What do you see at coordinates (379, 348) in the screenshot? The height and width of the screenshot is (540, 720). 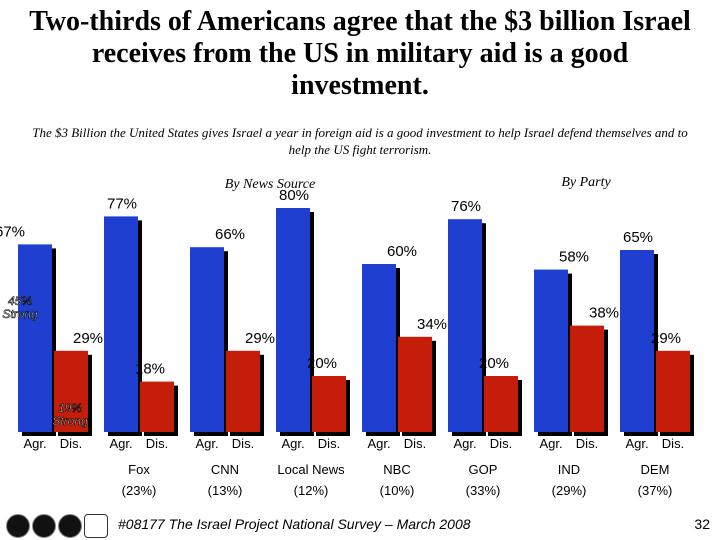 I see `bar-agree-nbc` at bounding box center [379, 348].